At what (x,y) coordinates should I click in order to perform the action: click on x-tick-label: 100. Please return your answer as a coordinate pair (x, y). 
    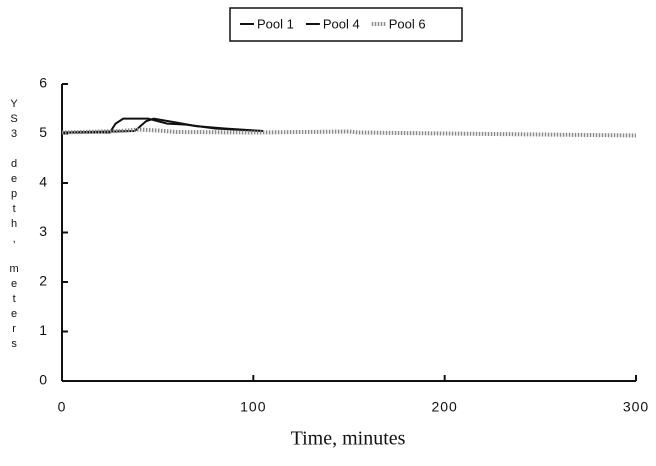
    Looking at the image, I should click on (253, 407).